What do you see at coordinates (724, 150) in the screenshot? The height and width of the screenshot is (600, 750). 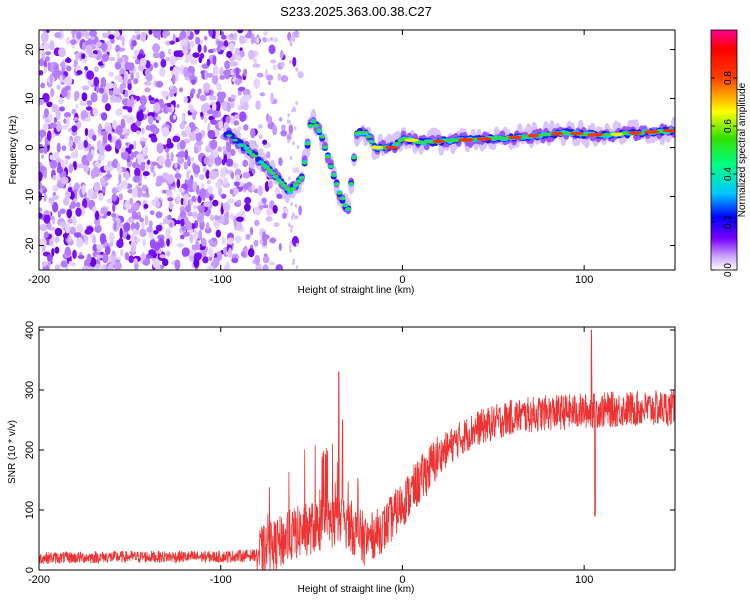 I see `colorbar-gradient` at bounding box center [724, 150].